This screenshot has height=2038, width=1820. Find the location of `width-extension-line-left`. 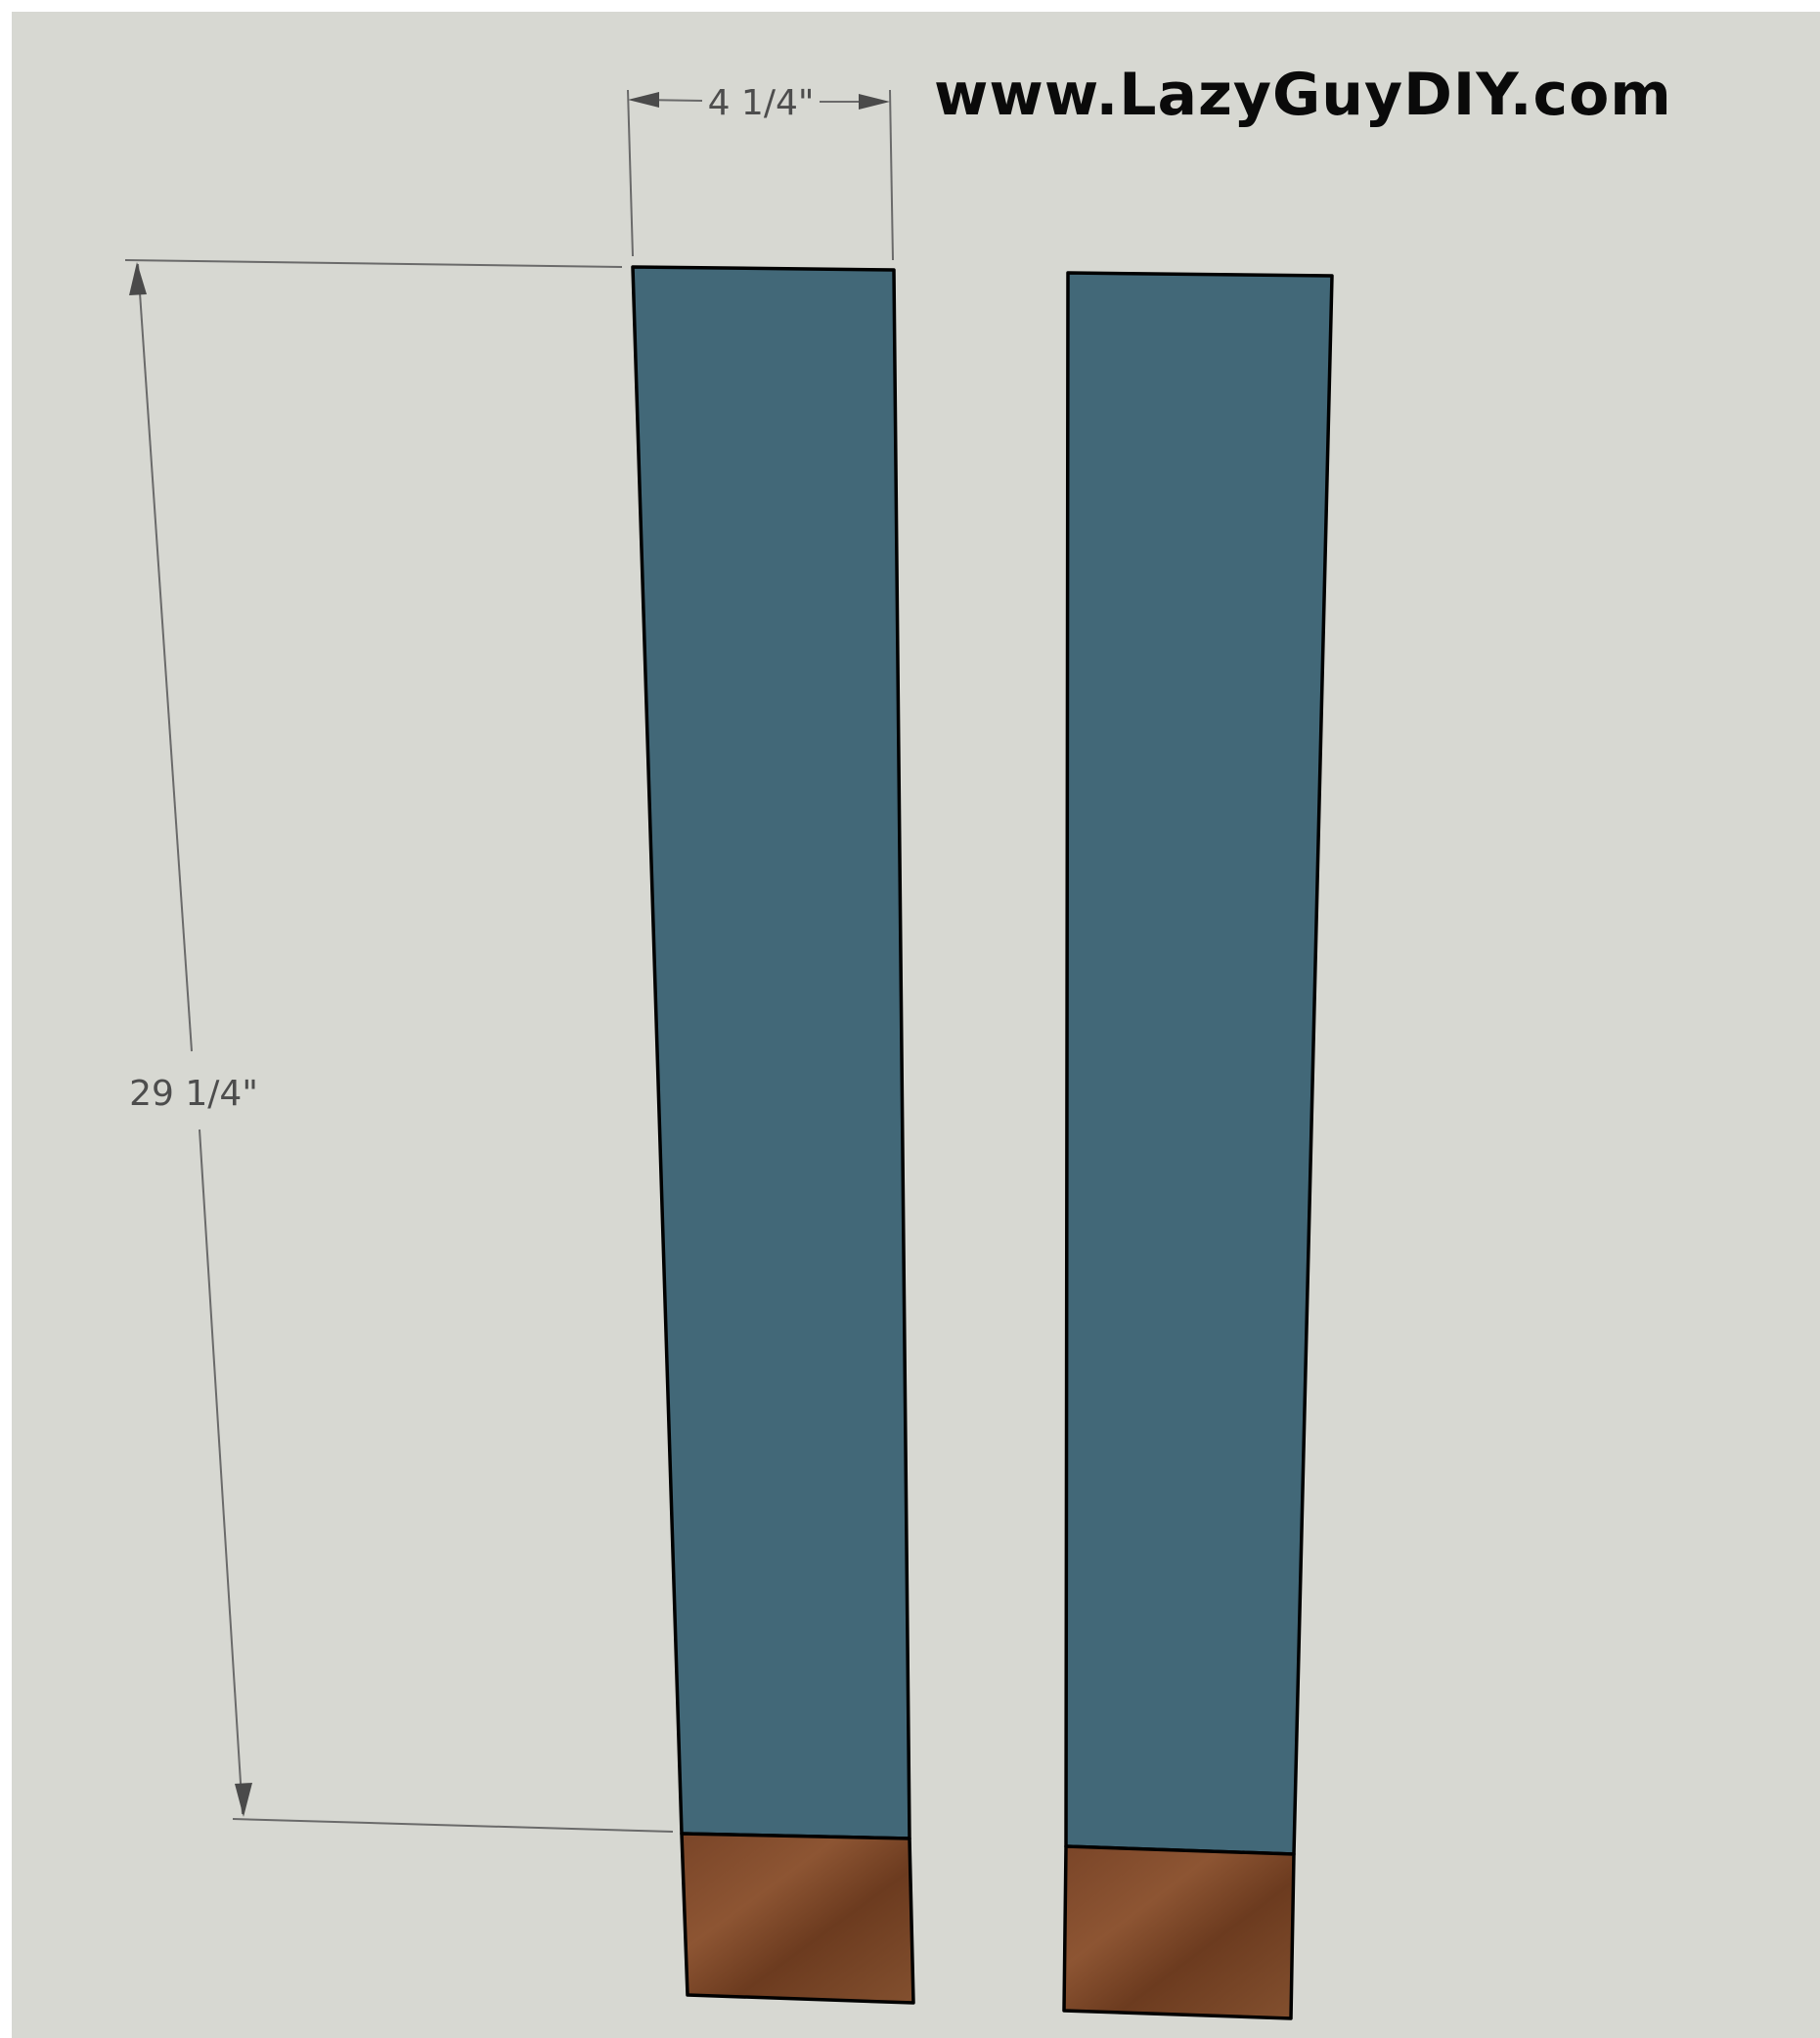

width-extension-line-left is located at coordinates (630, 173).